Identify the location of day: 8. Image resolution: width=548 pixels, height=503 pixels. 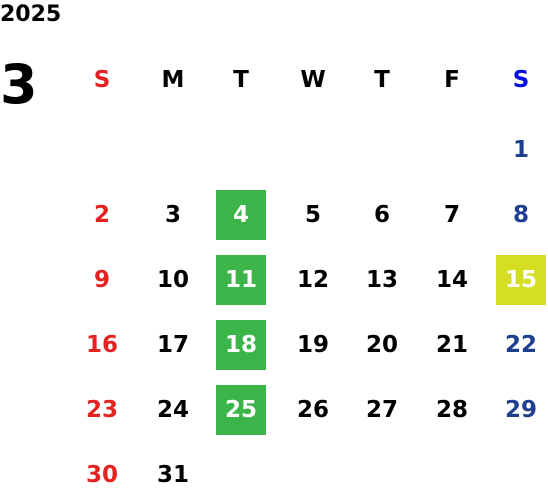
(520, 215).